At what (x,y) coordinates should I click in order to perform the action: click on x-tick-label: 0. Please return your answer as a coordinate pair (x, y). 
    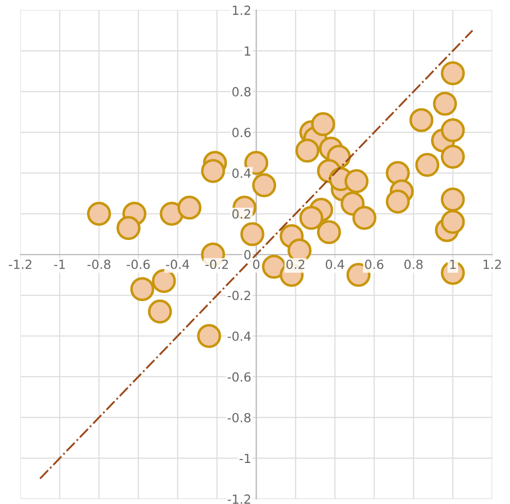
    Looking at the image, I should click on (256, 265).